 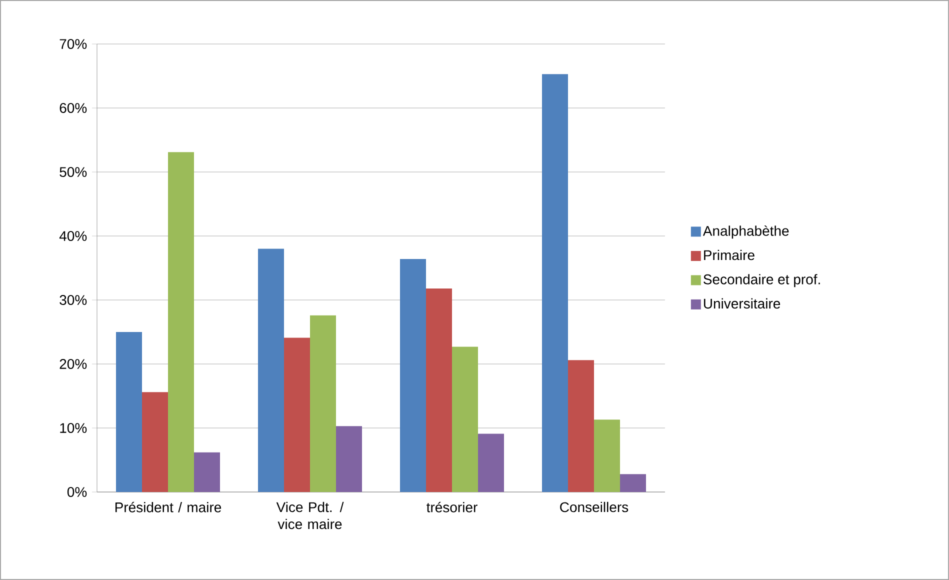 I want to click on x-tick-label: trésorier, so click(x=452, y=507).